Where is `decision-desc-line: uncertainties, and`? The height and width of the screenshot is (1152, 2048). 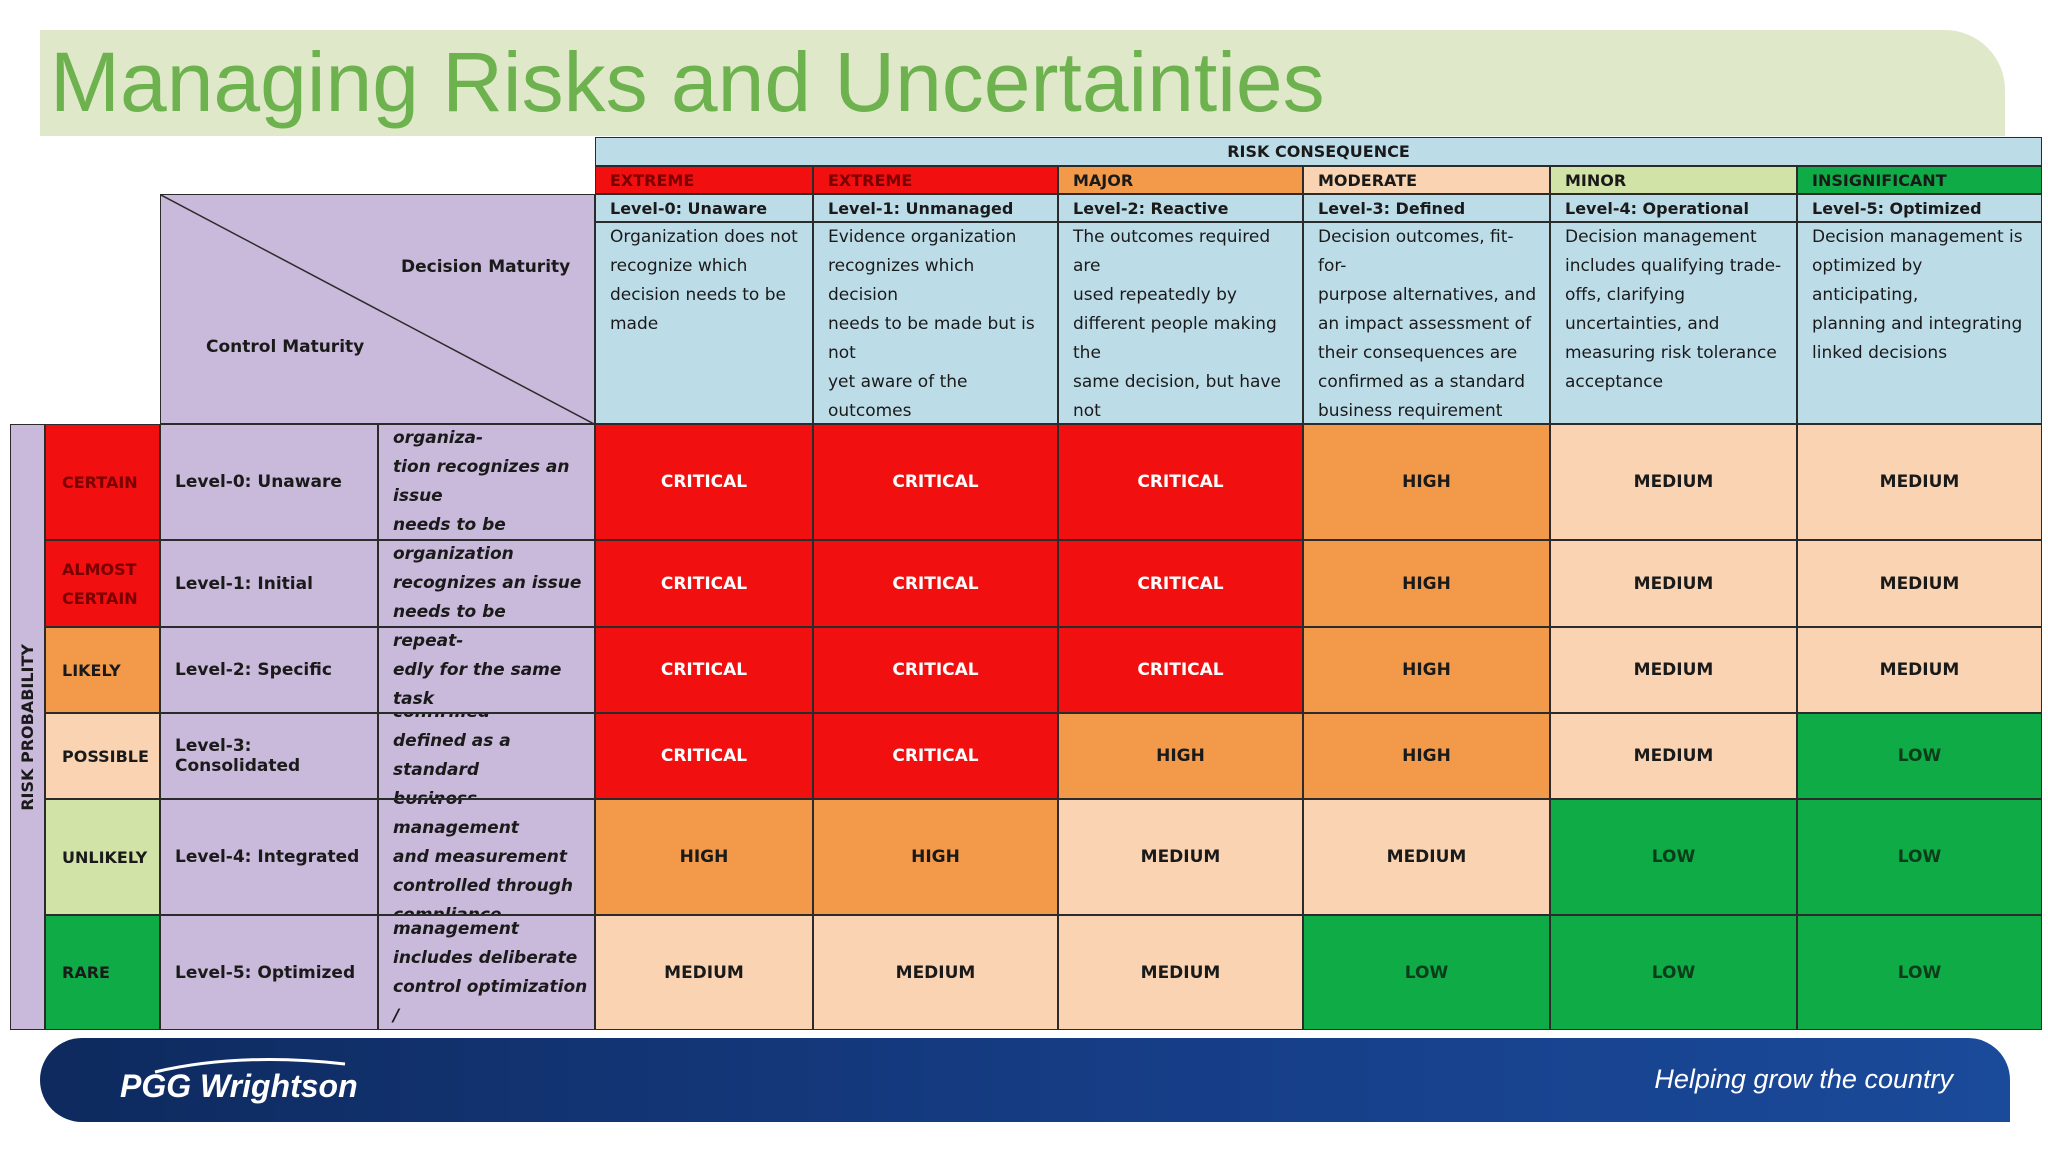 decision-desc-line: uncertainties, and is located at coordinates (1642, 324).